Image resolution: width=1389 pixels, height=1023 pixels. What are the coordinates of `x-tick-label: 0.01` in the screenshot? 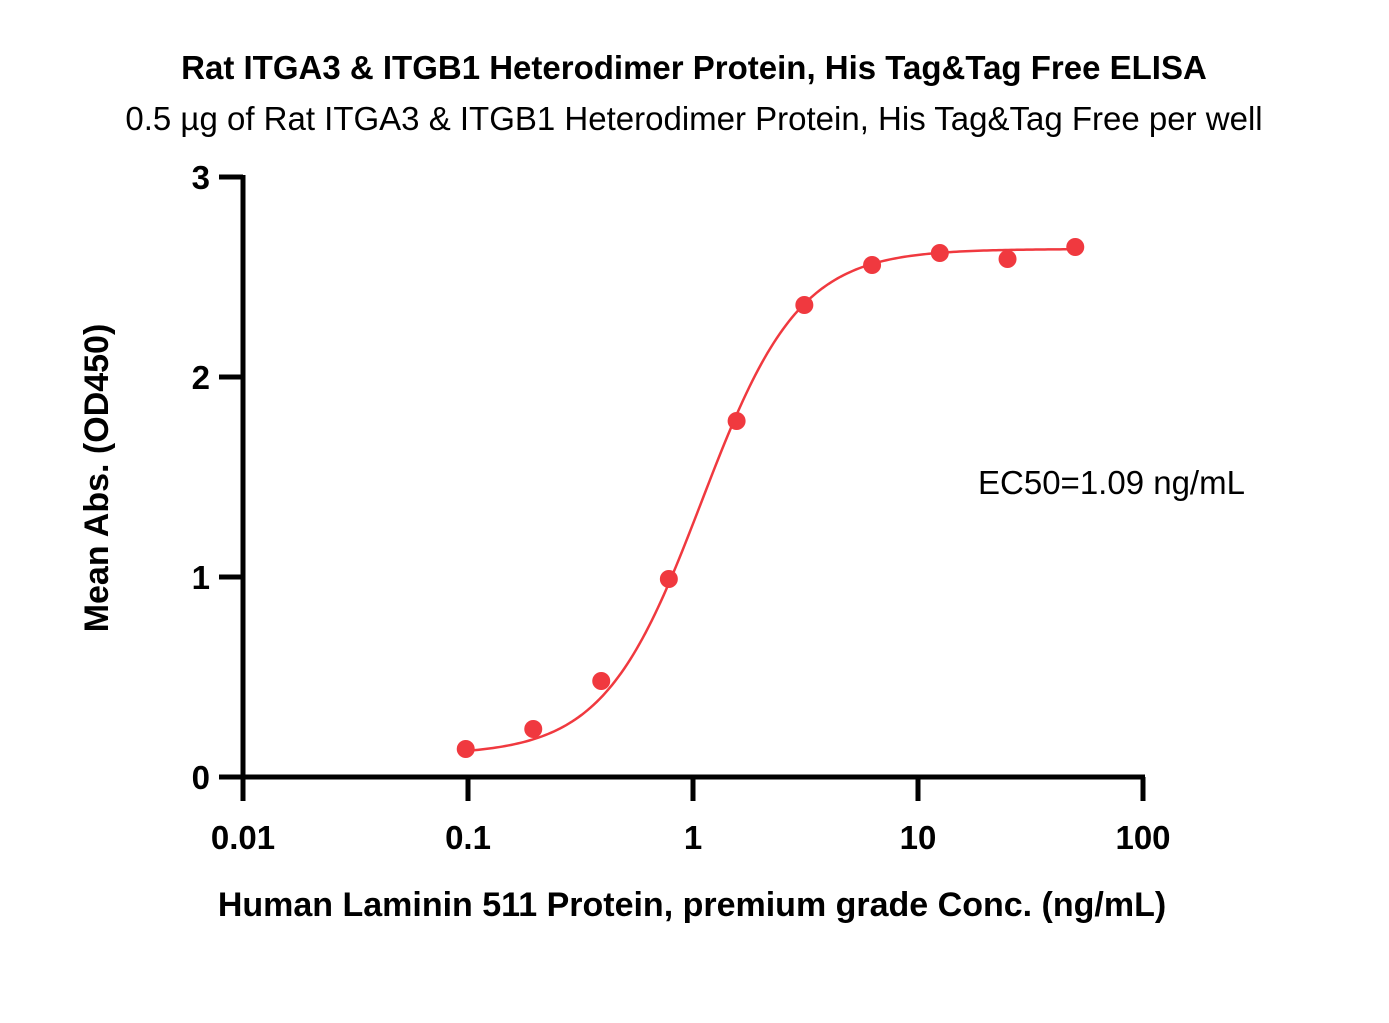 It's located at (243, 837).